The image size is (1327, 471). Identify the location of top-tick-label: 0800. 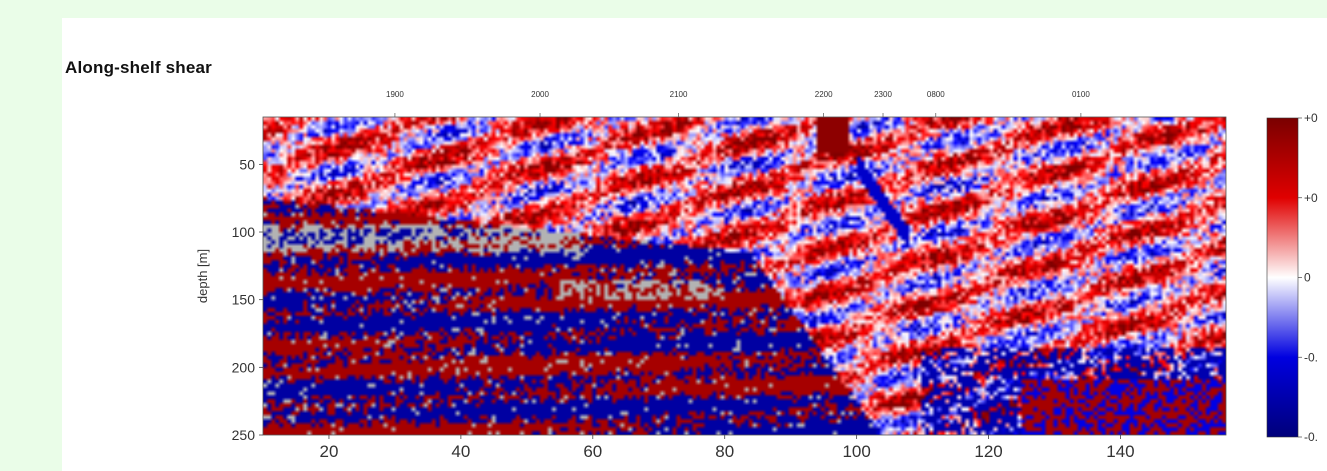
(936, 94).